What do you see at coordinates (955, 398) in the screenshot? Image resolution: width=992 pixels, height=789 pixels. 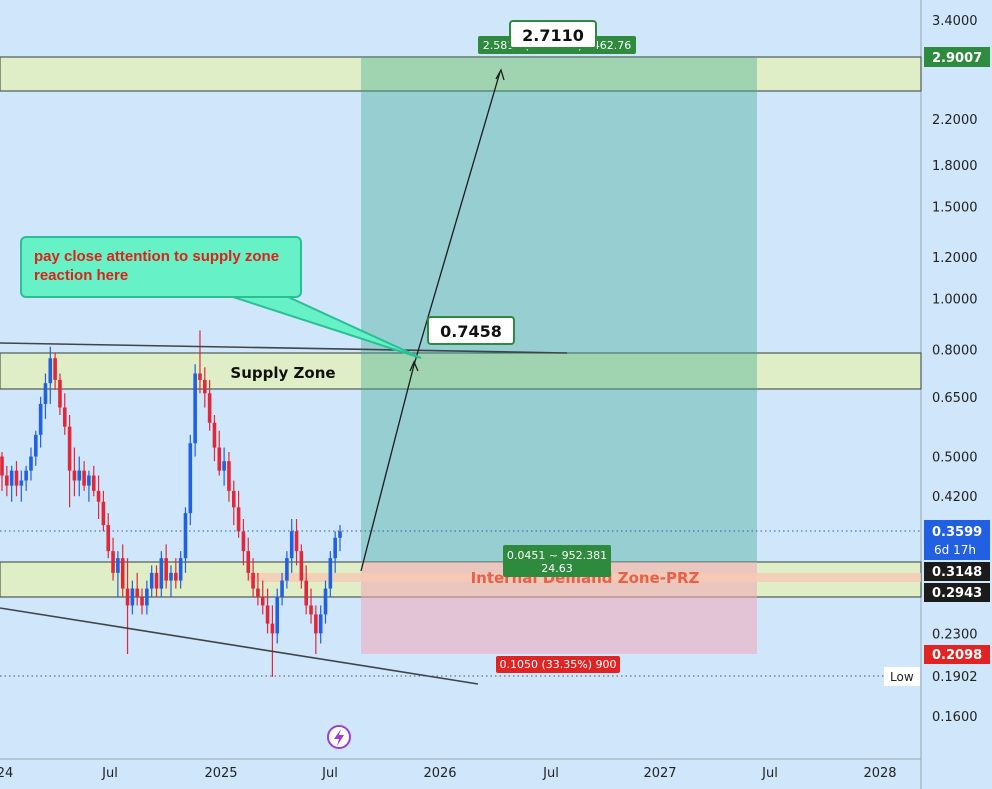 I see `y-tick-label: 0.6500` at bounding box center [955, 398].